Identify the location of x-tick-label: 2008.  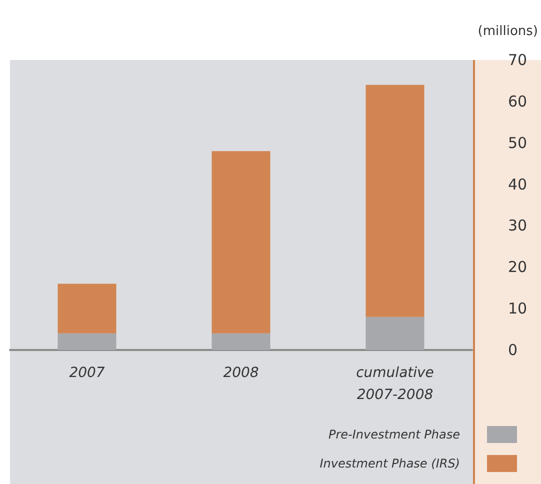
(241, 373).